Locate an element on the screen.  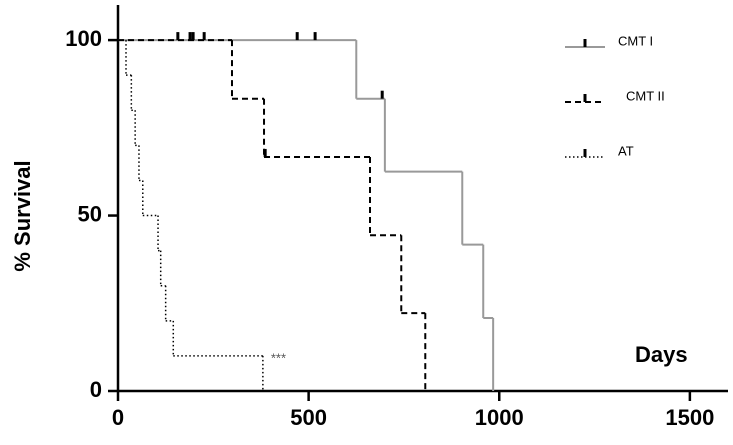
legend-label: CMT II is located at coordinates (645, 95).